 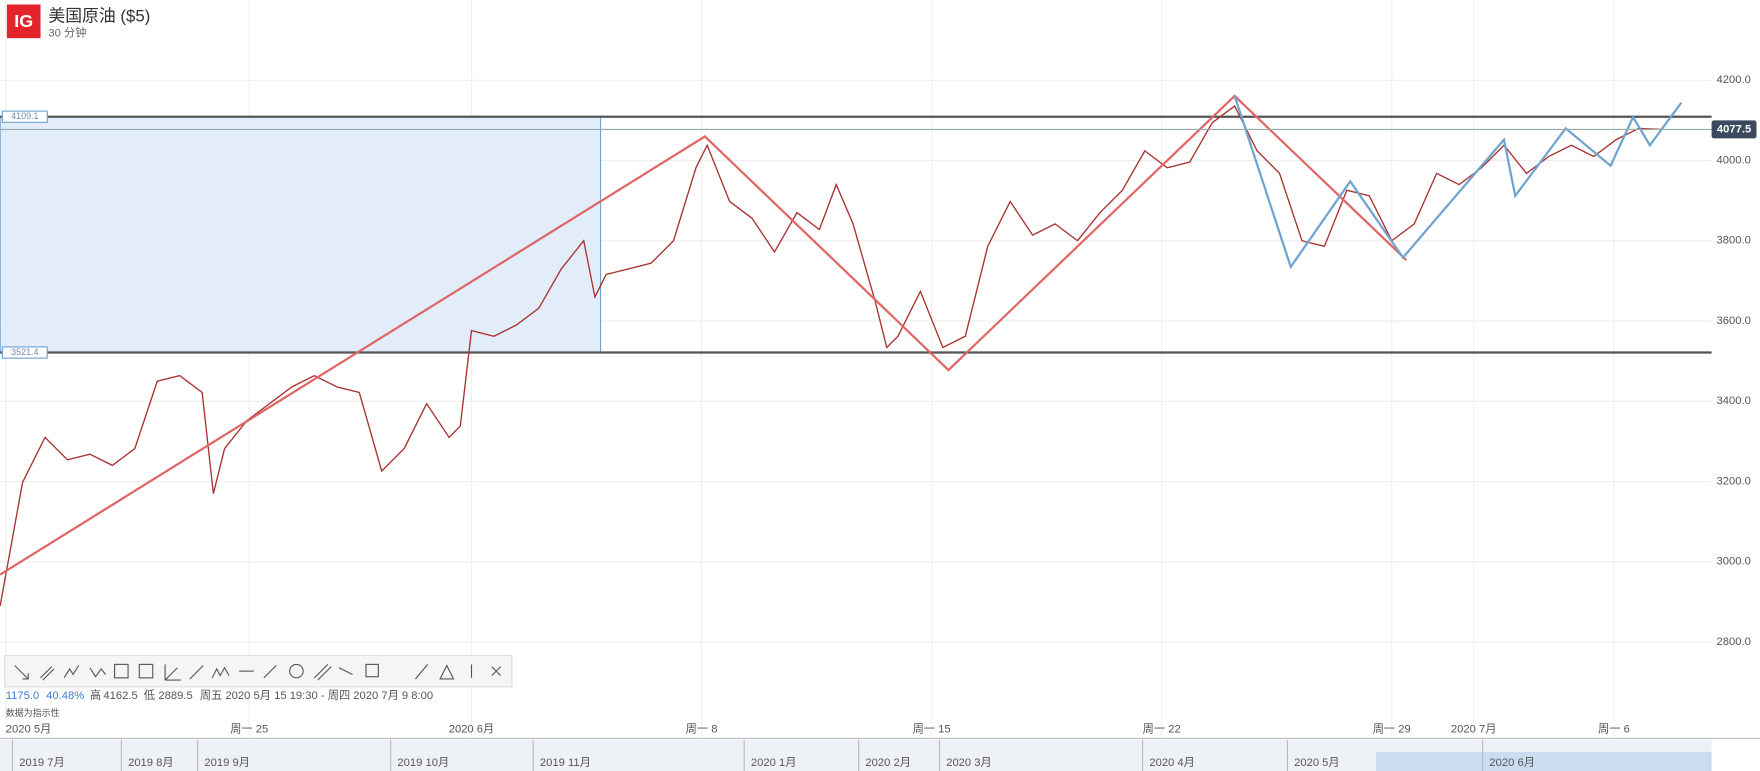 What do you see at coordinates (1734, 481) in the screenshot?
I see `y-tick-label: 3200.0` at bounding box center [1734, 481].